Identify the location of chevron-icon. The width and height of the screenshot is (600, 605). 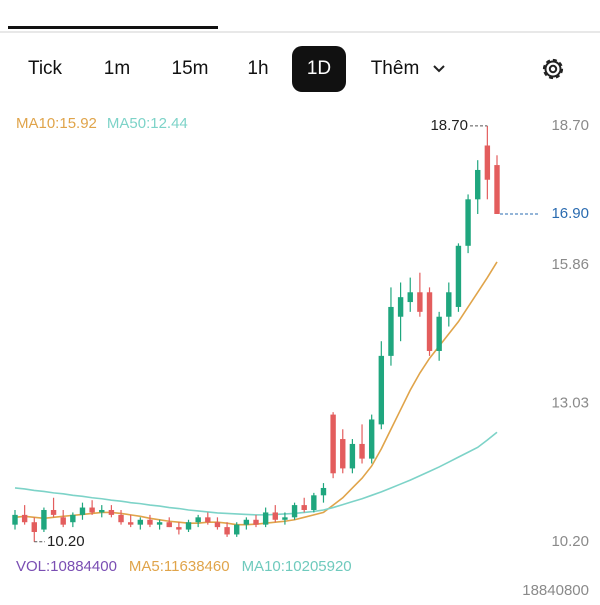
(439, 69).